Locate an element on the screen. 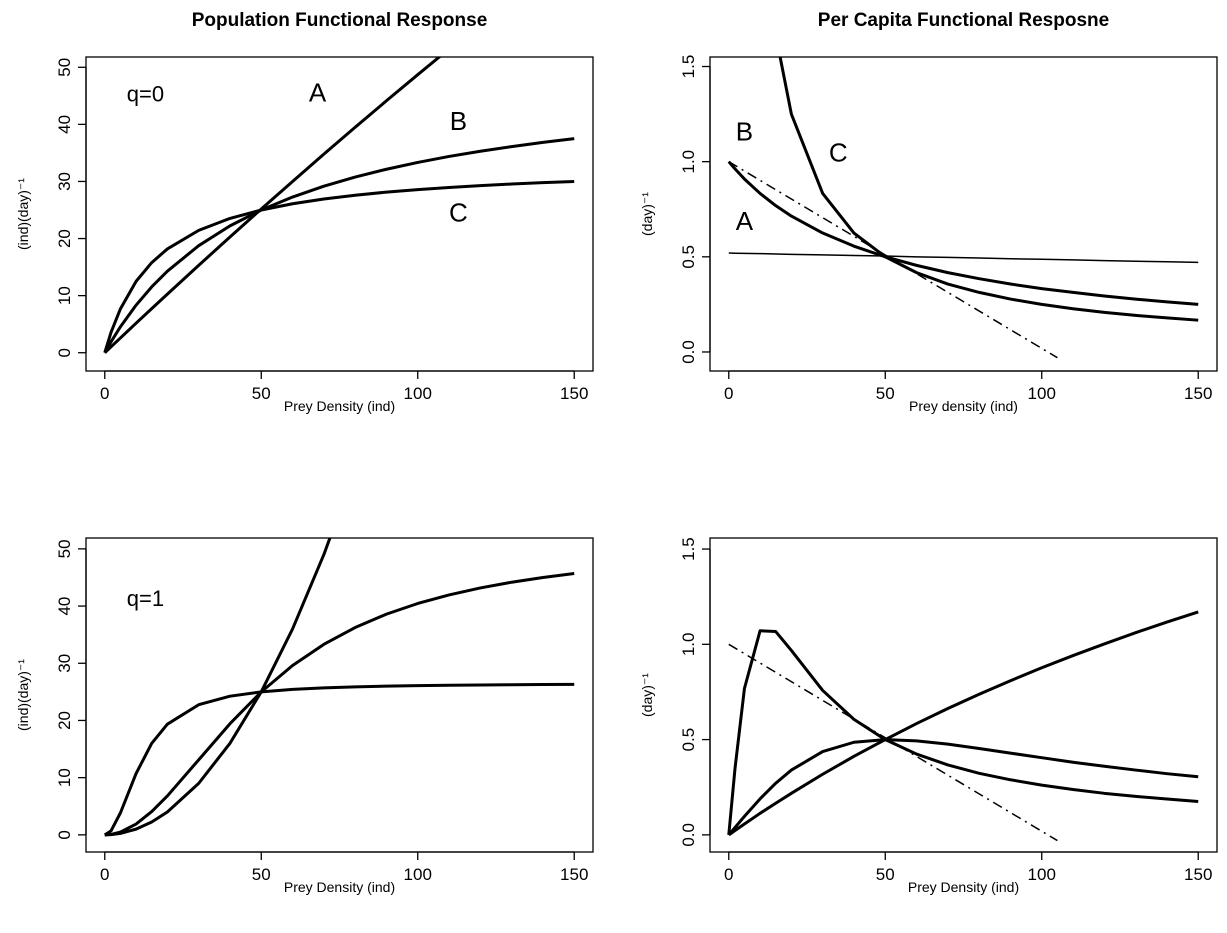 The image size is (1227, 933). panel-title: Population Functional Response is located at coordinates (340, 20).